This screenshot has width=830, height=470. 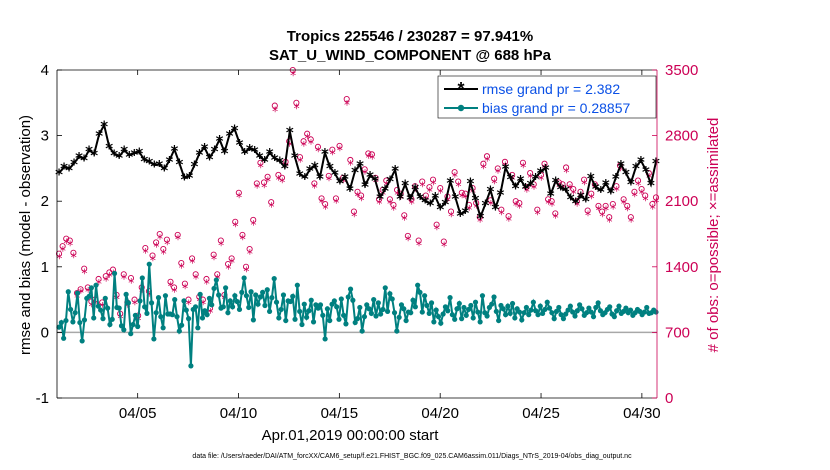 I want to click on y-axis-left-label: rmse and bias (model - observation), so click(x=25, y=235).